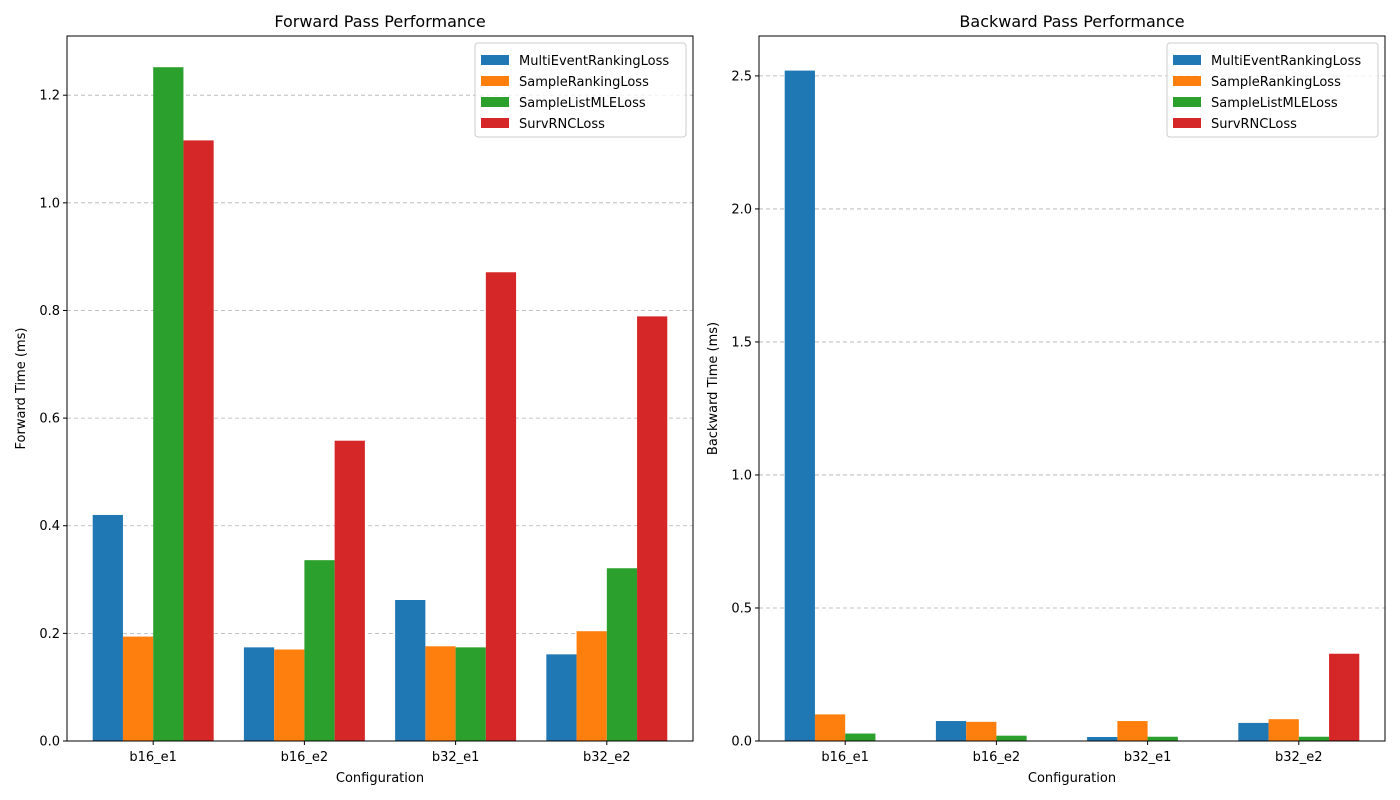 Image resolution: width=1400 pixels, height=800 pixels. I want to click on backward-x-ticks: b16_e1 b16_e2 b32_e1 b32_e2, so click(1072, 753).